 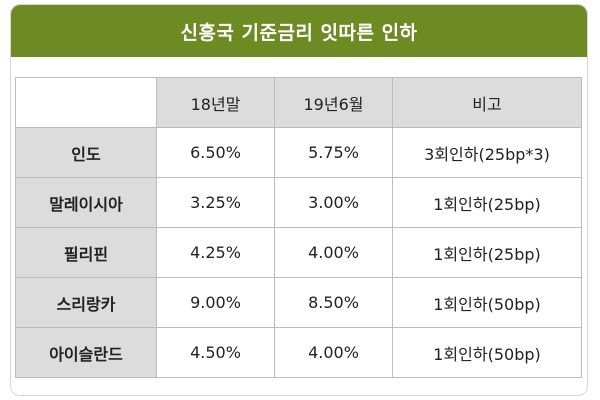 I want to click on country-cell: 말레이시아, so click(x=86, y=202).